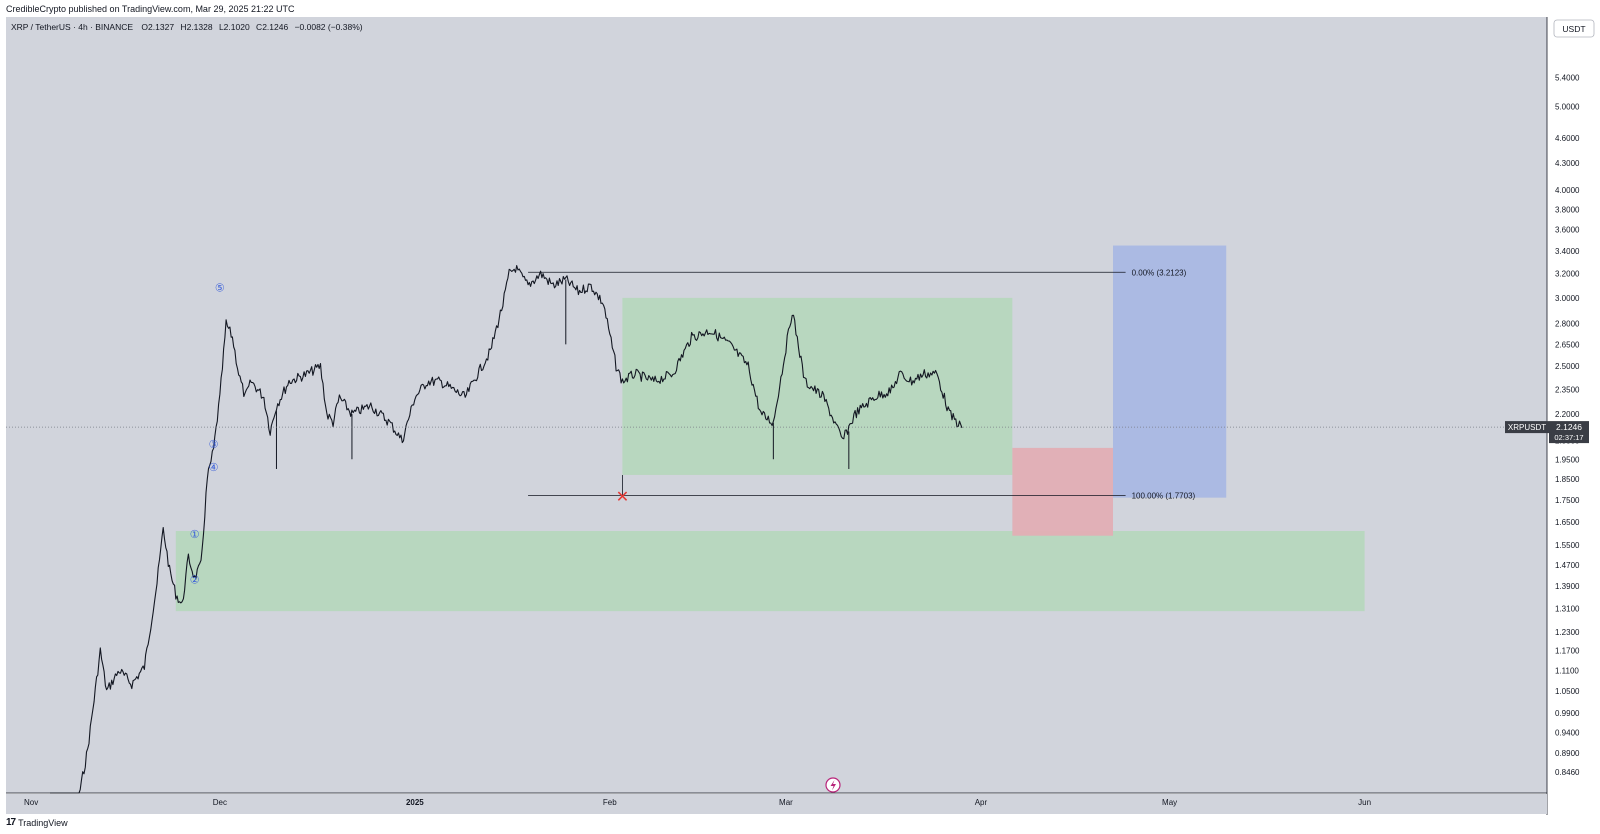  What do you see at coordinates (1567, 670) in the screenshot?
I see `y-tick-label: 1.1100` at bounding box center [1567, 670].